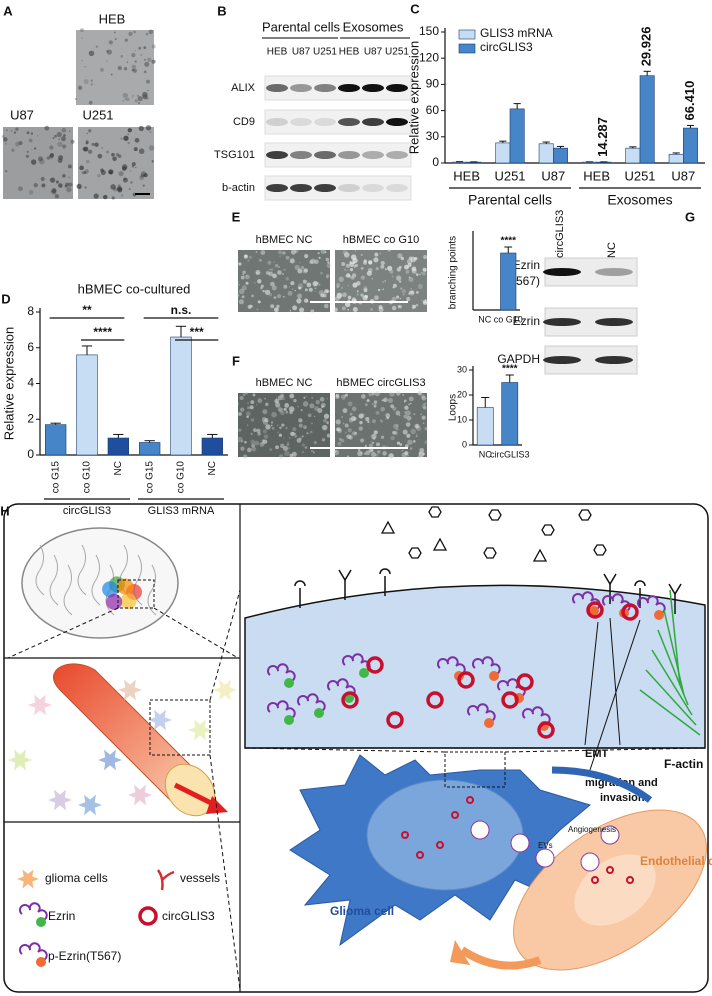 The width and height of the screenshot is (712, 996). I want to click on ezrin, so click(281, 710).